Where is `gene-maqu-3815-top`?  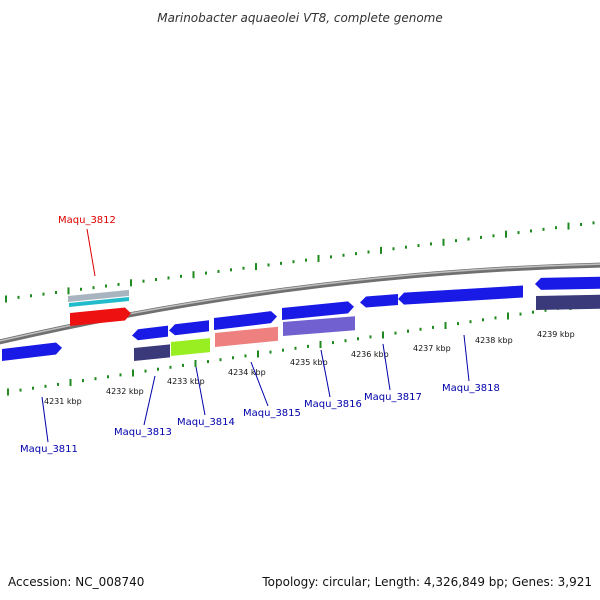
gene-maqu-3815-top is located at coordinates (245, 320).